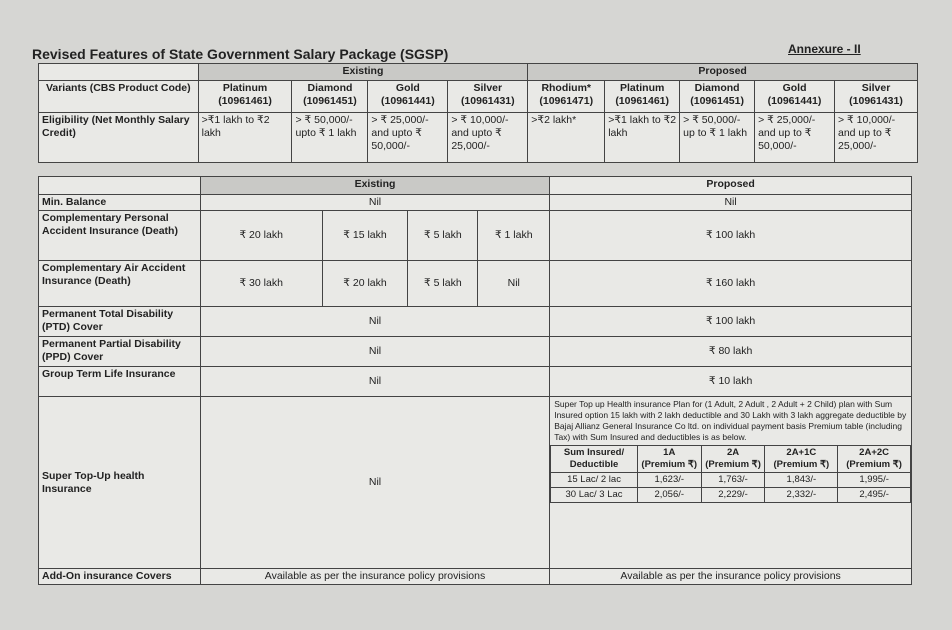  I want to click on row-label: Add-On insurance Covers, so click(119, 577).